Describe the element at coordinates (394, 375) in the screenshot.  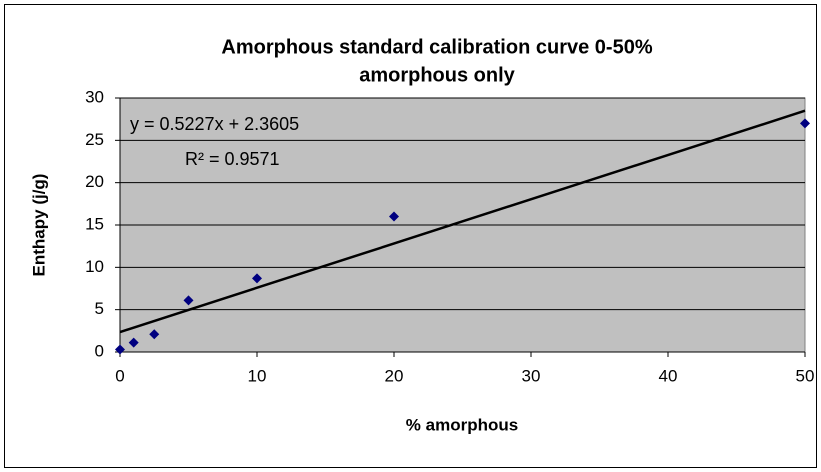
I see `x-tick-label: 20` at that location.